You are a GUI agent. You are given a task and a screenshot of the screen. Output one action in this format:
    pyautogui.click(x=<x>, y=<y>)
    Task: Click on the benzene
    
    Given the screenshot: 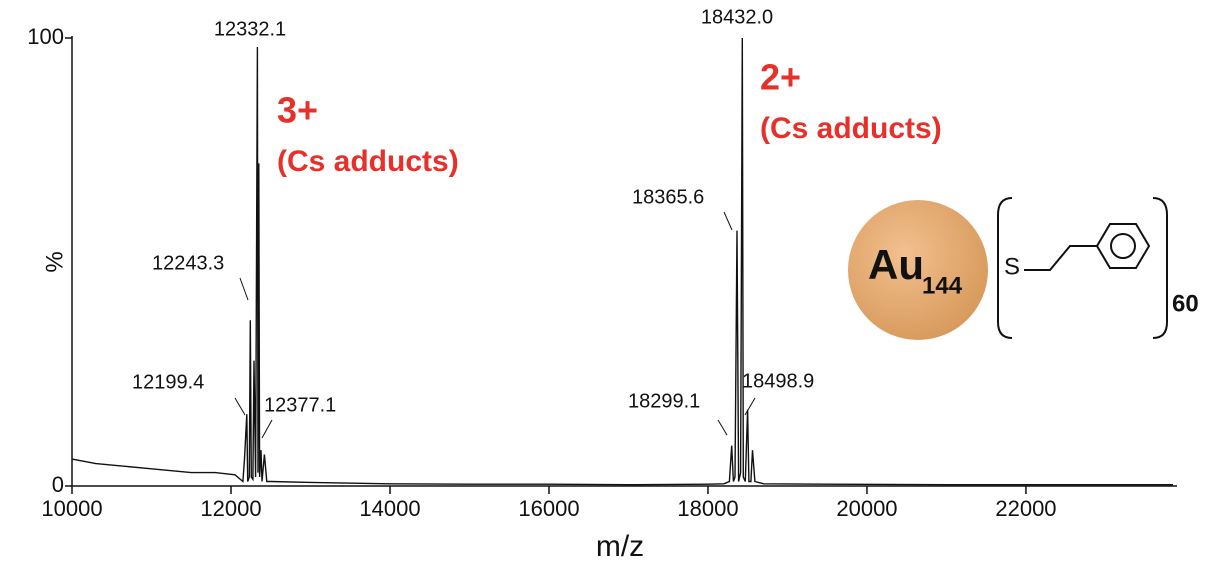 What is the action you would take?
    pyautogui.click(x=1123, y=246)
    